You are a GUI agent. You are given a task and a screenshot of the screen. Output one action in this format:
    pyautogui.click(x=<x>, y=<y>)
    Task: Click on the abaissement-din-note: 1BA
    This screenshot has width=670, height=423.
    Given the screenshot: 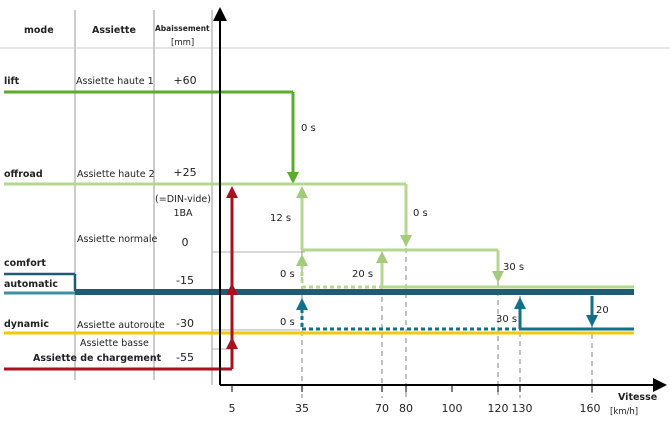 What is the action you would take?
    pyautogui.click(x=183, y=213)
    